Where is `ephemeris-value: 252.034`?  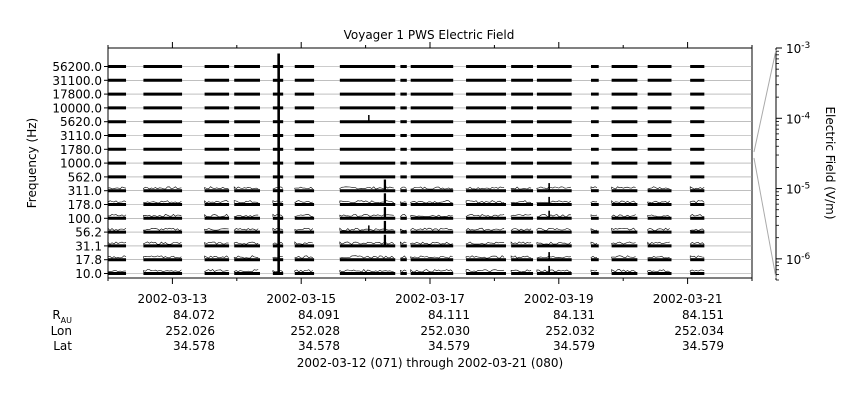
ephemeris-value: 252.034 is located at coordinates (699, 331).